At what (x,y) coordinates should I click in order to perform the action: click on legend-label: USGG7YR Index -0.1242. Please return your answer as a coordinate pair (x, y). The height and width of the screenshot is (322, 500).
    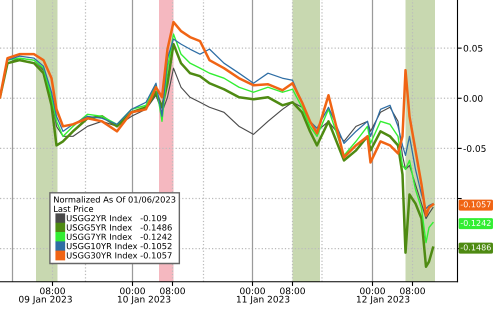
    Looking at the image, I should click on (119, 236).